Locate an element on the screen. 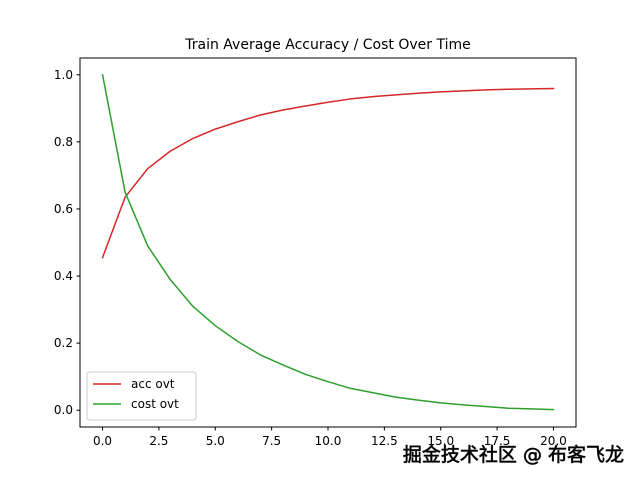 This screenshot has width=640, height=480. legend-label: cost ovt is located at coordinates (155, 404).